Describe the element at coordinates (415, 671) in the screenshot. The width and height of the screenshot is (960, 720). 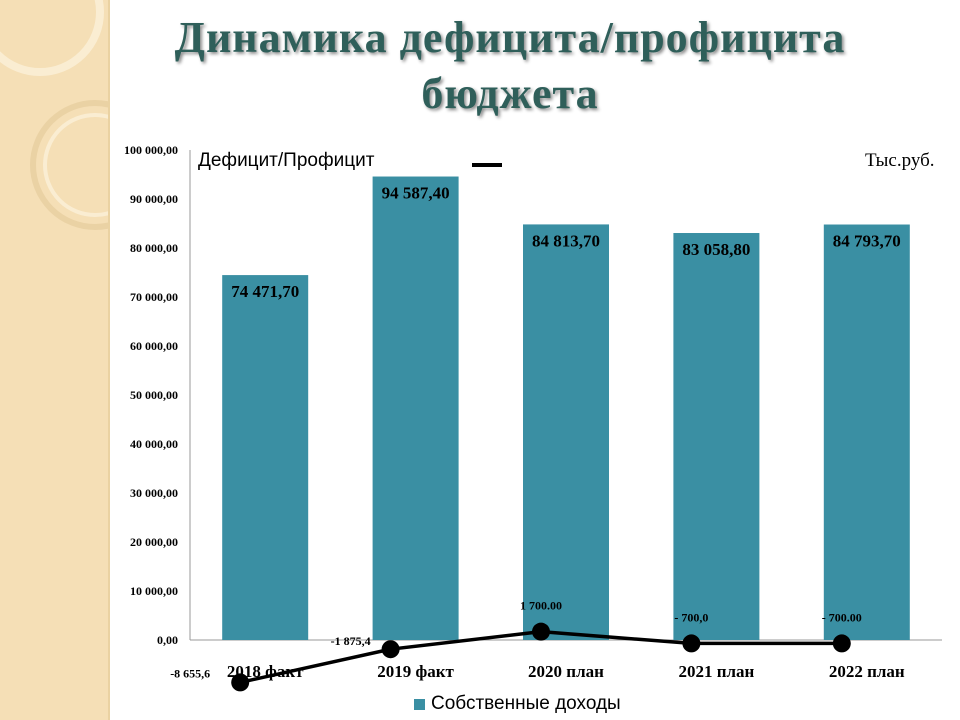
I see `x-category-label: 2019 факт` at that location.